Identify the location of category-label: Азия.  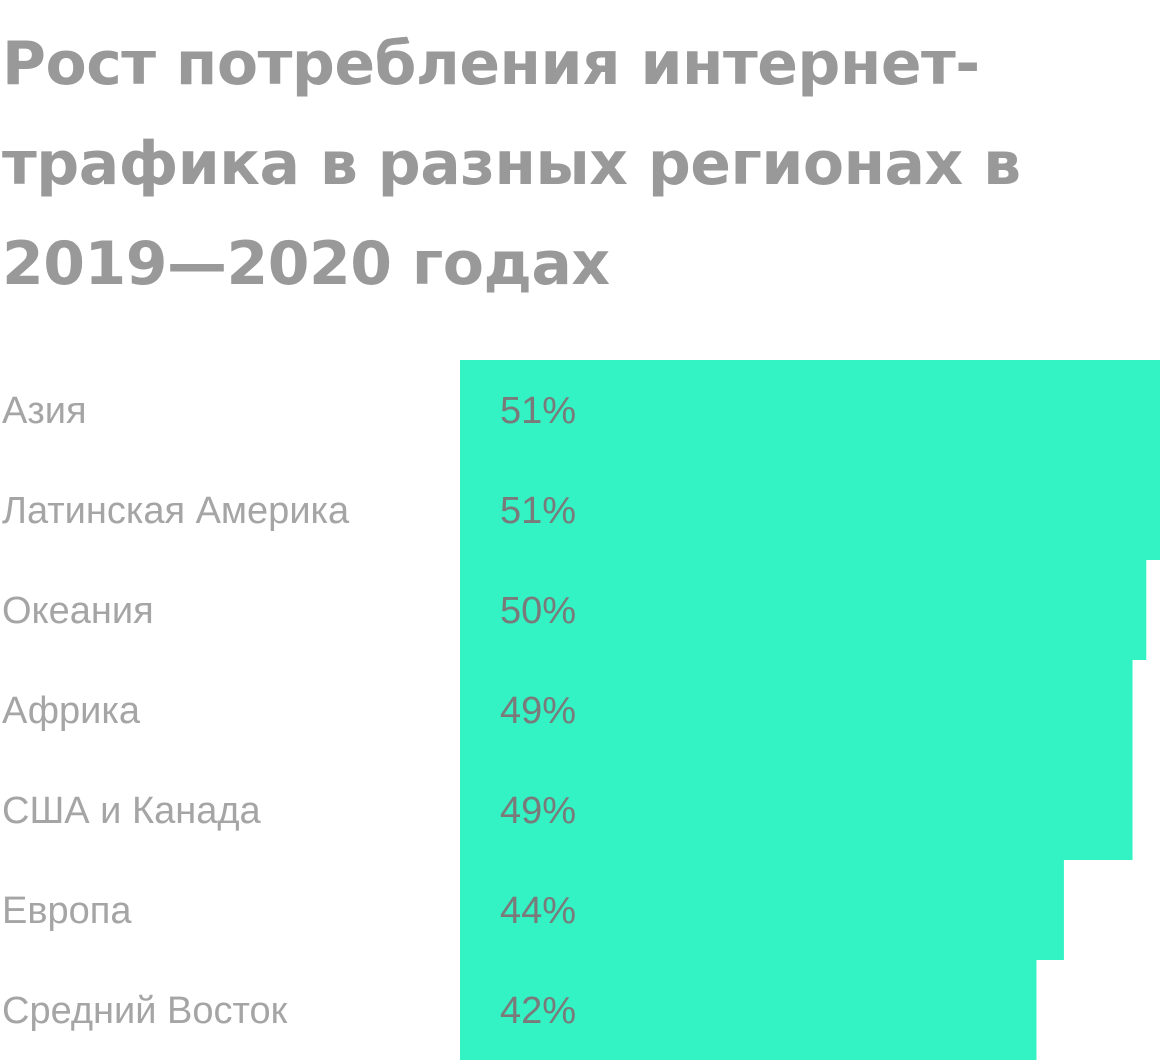
(44, 411).